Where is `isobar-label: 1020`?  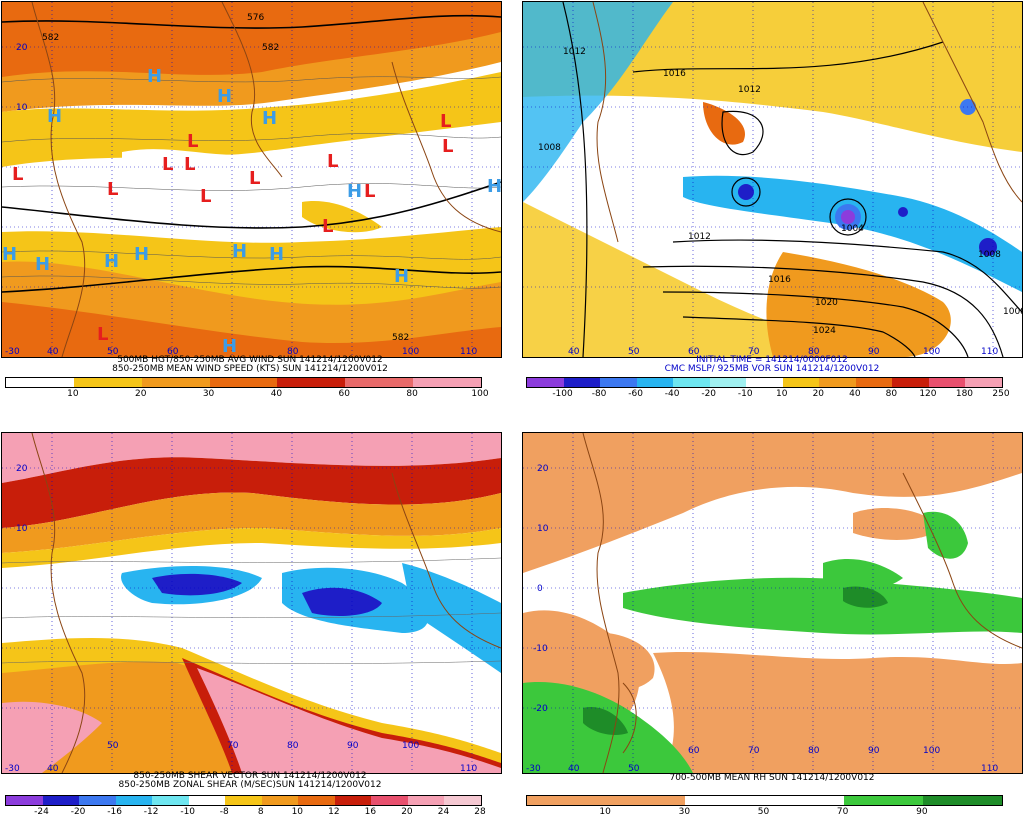 isobar-label: 1020 is located at coordinates (826, 303).